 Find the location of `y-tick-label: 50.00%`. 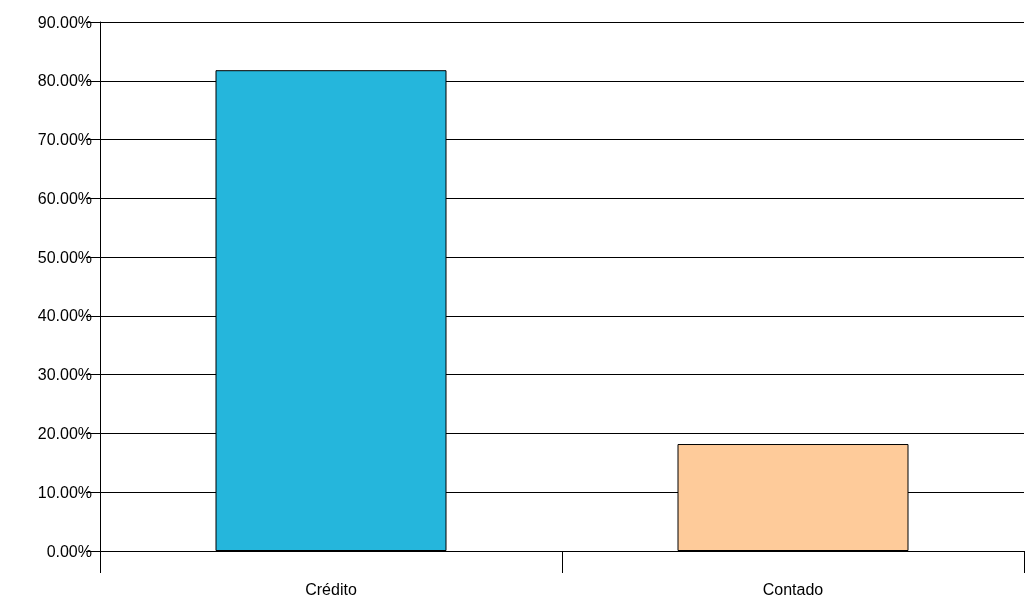

y-tick-label: 50.00% is located at coordinates (64, 257).